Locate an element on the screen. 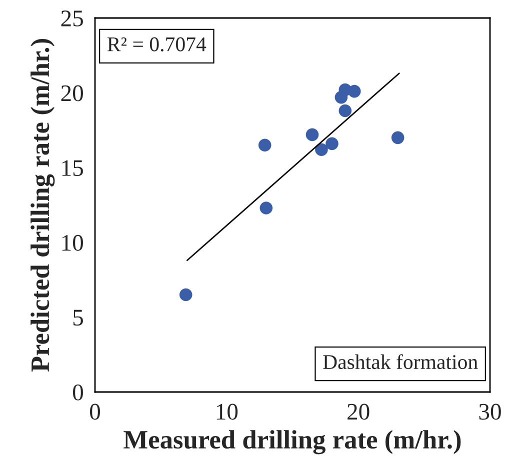 This screenshot has width=510, height=474. y-tick-label: 5 is located at coordinates (78, 318).